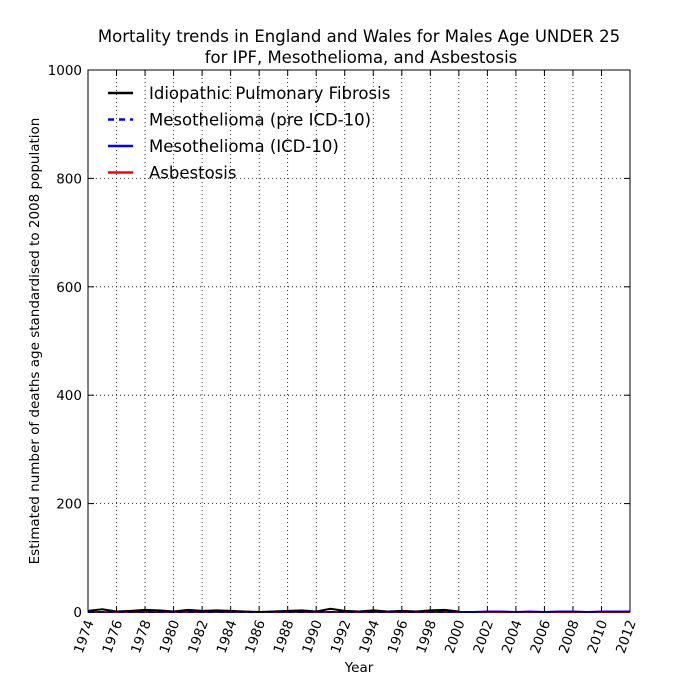 Image resolution: width=700 pixels, height=700 pixels. Describe the element at coordinates (244, 146) in the screenshot. I see `legend-label: Mesothelioma (ICD-10)` at that location.